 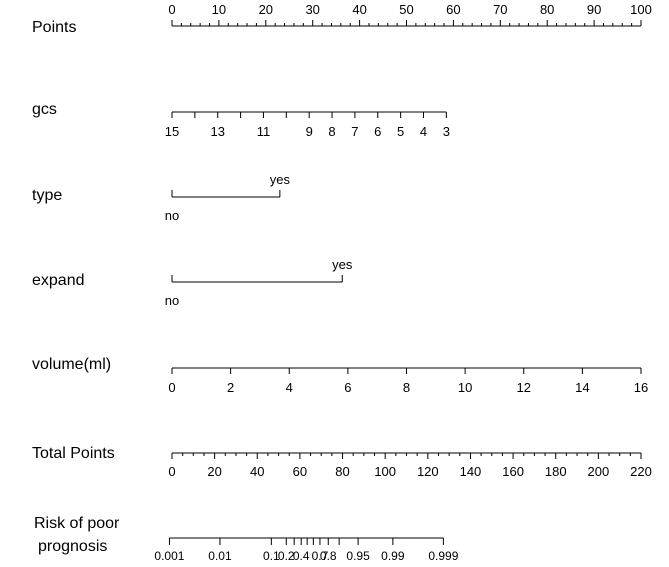 What do you see at coordinates (58, 280) in the screenshot?
I see `expand-label: expand` at bounding box center [58, 280].